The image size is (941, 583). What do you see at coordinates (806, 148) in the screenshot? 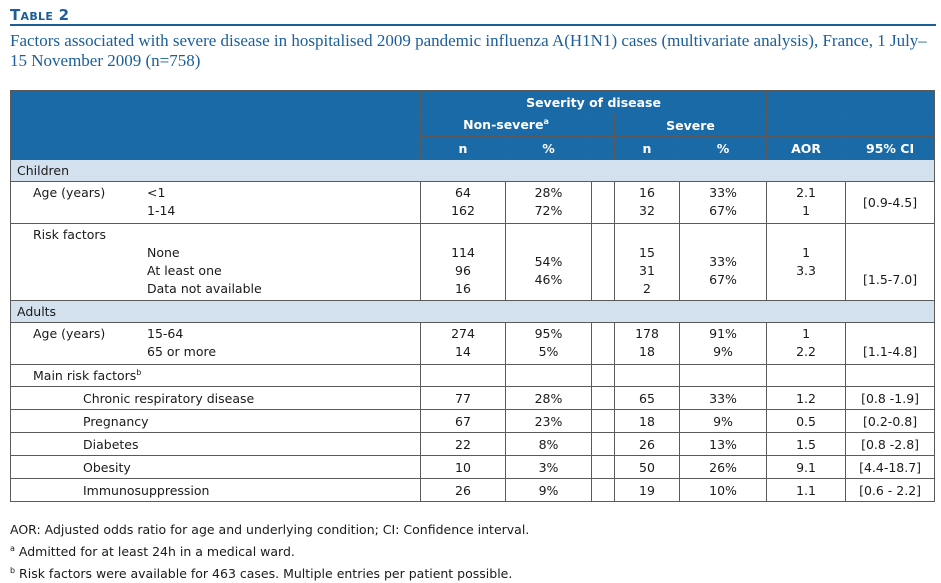
I see `header-aor: AOR` at bounding box center [806, 148].